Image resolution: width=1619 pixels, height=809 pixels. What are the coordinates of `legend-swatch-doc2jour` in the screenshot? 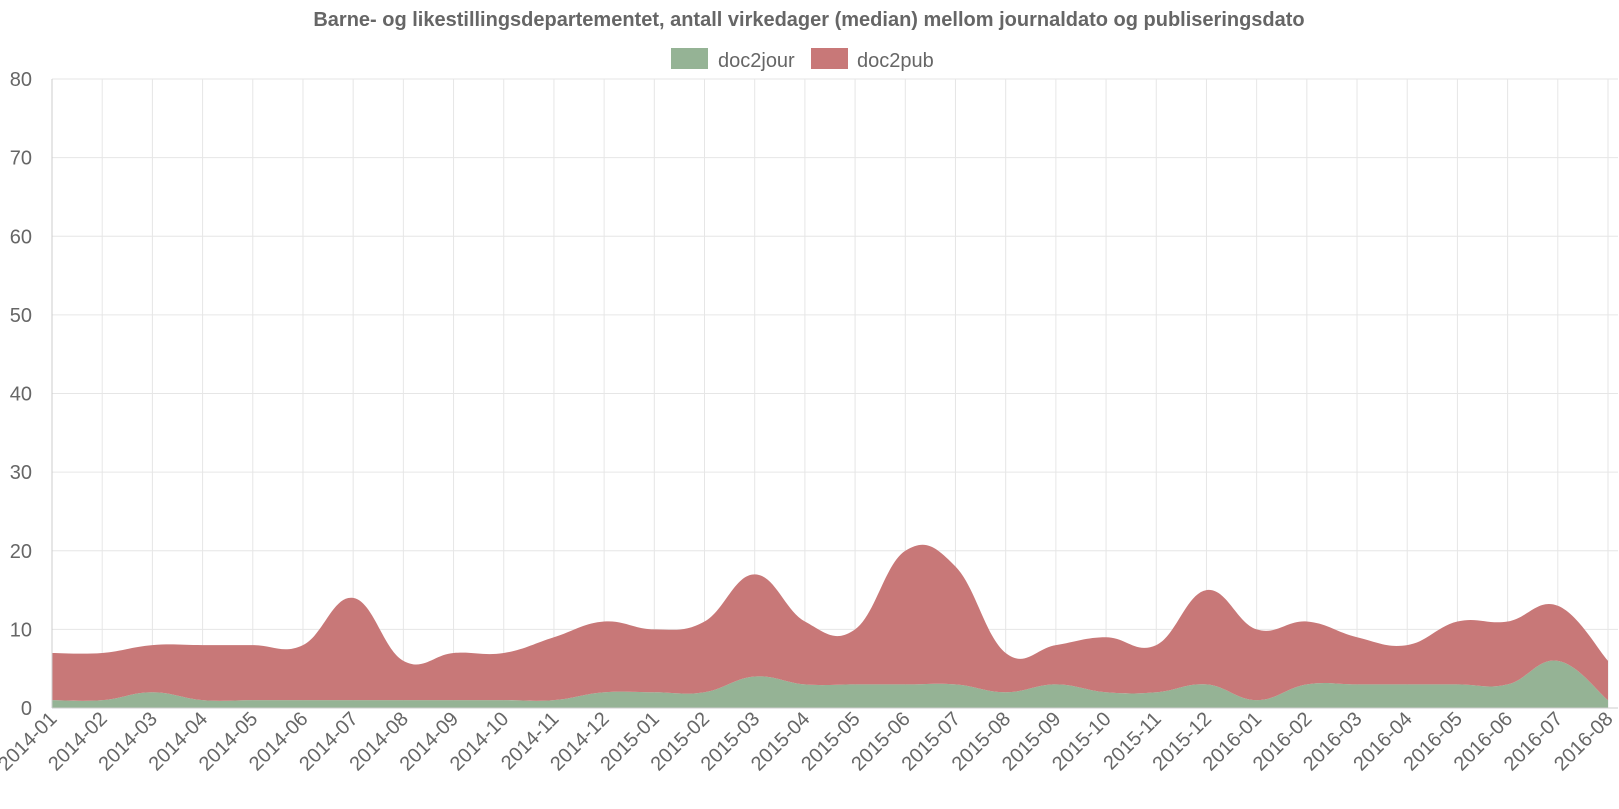 It's located at (689, 58).